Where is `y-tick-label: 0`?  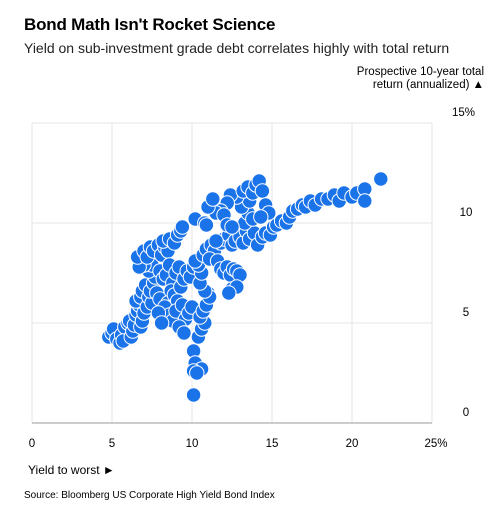
y-tick-label: 0 is located at coordinates (466, 413).